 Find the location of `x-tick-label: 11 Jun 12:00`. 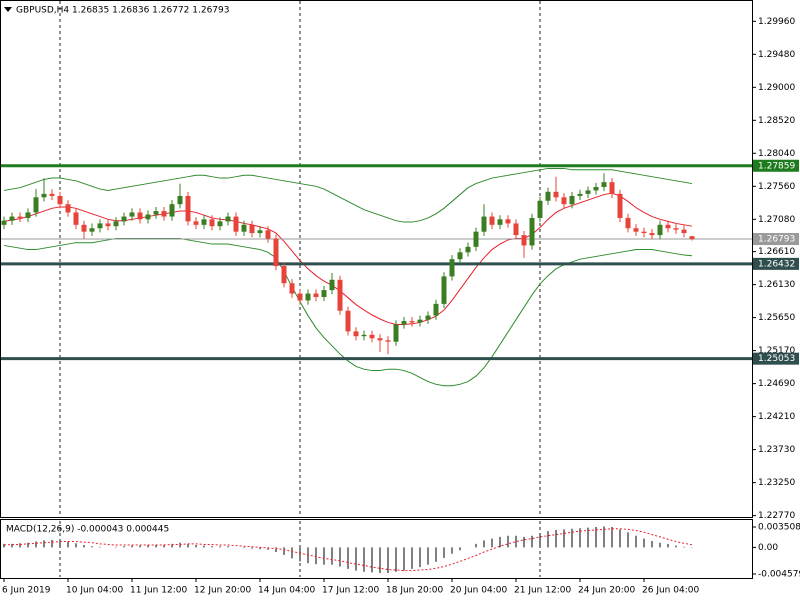

x-tick-label: 11 Jun 12:00 is located at coordinates (158, 591).